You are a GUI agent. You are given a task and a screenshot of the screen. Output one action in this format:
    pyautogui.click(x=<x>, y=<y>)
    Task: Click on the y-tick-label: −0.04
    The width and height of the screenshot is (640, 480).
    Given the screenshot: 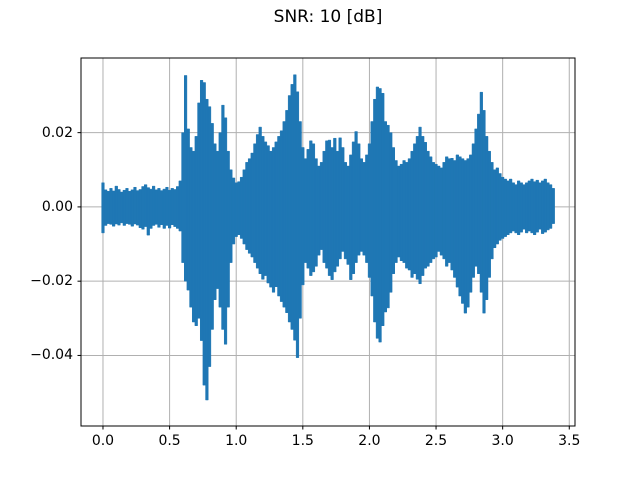 What is the action you would take?
    pyautogui.click(x=51, y=355)
    